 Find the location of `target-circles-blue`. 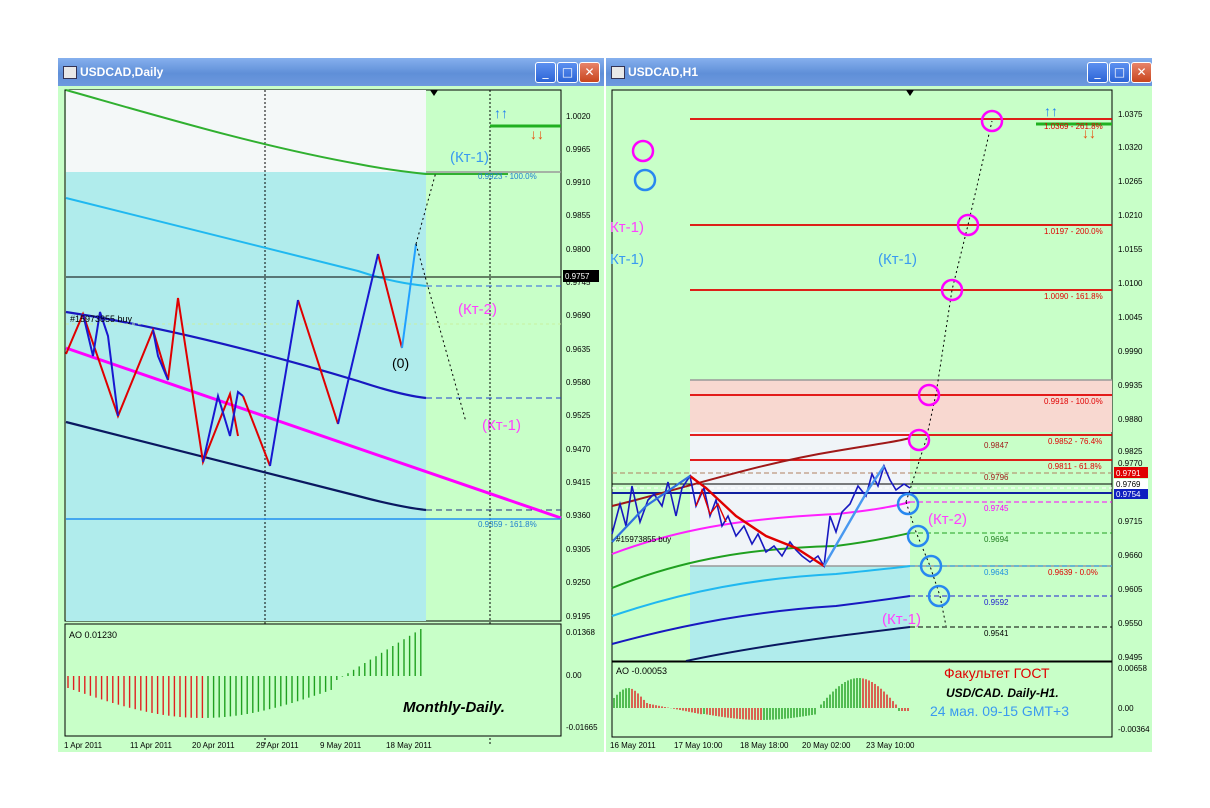

target-circles-blue is located at coordinates (792, 388).